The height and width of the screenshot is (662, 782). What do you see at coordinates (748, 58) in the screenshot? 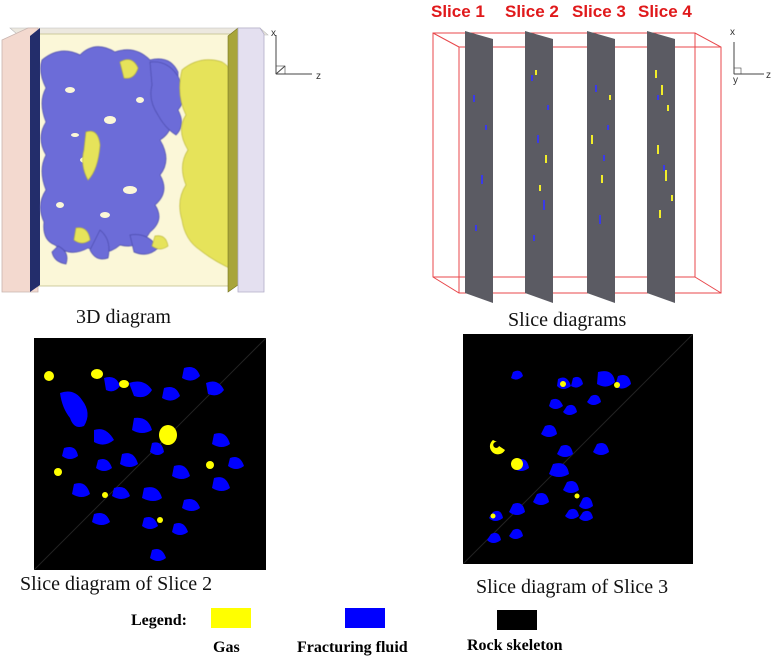
I see `axis-triad-slices` at bounding box center [748, 58].